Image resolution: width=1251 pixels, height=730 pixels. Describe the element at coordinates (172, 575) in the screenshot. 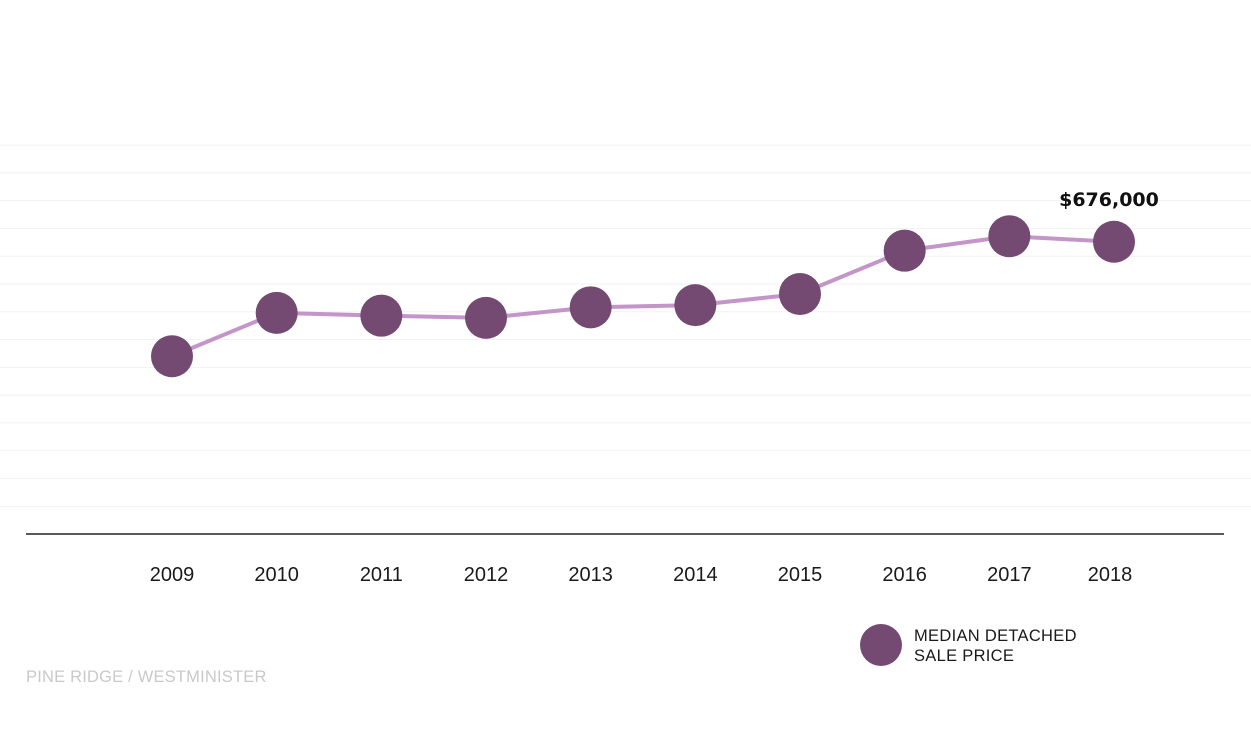

I see `x-tick-label-2009: 2009` at that location.